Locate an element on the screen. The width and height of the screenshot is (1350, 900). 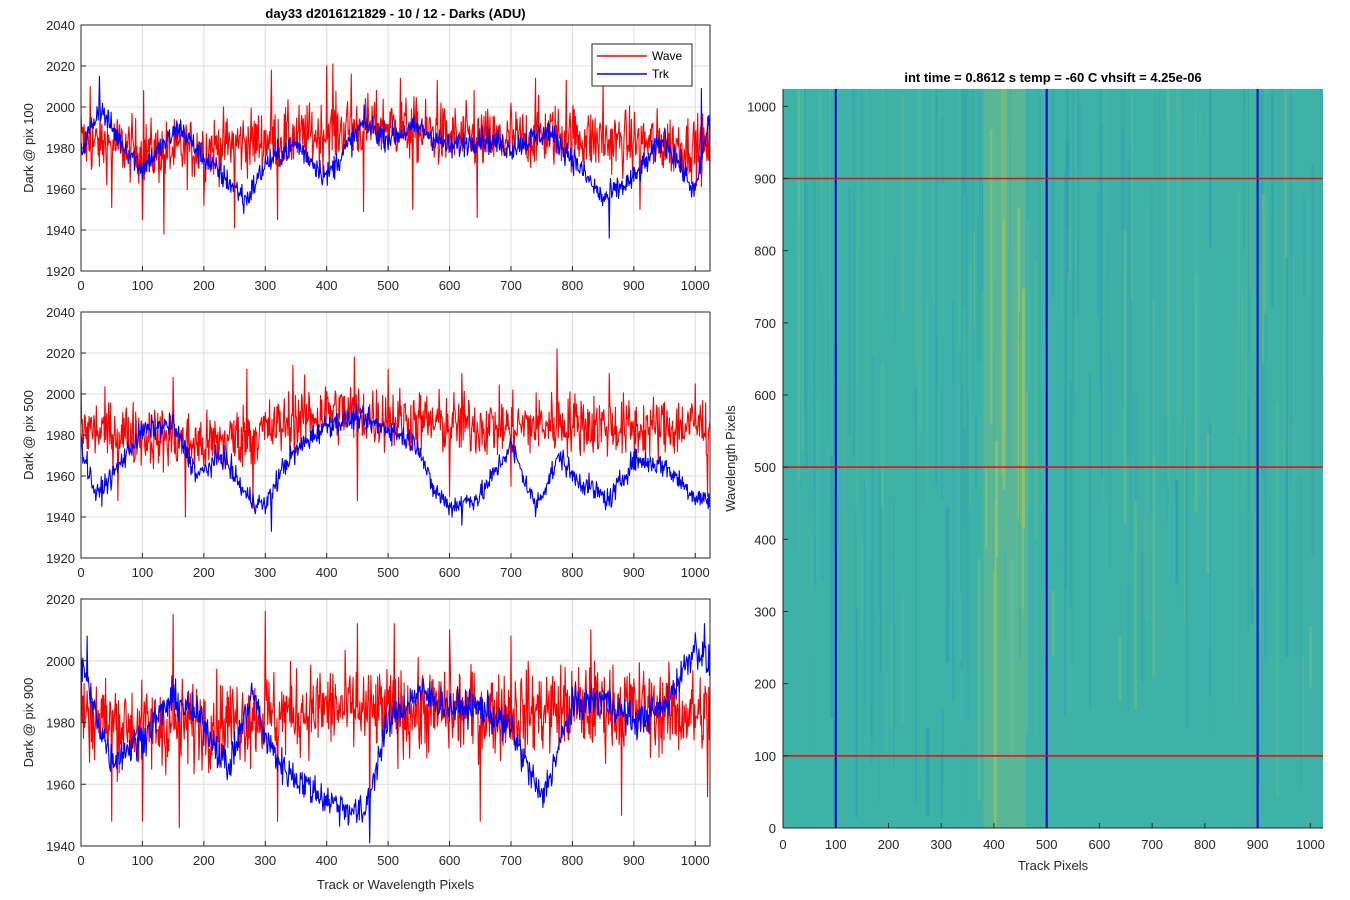
y-tick-label: 2020 is located at coordinates (60, 66).